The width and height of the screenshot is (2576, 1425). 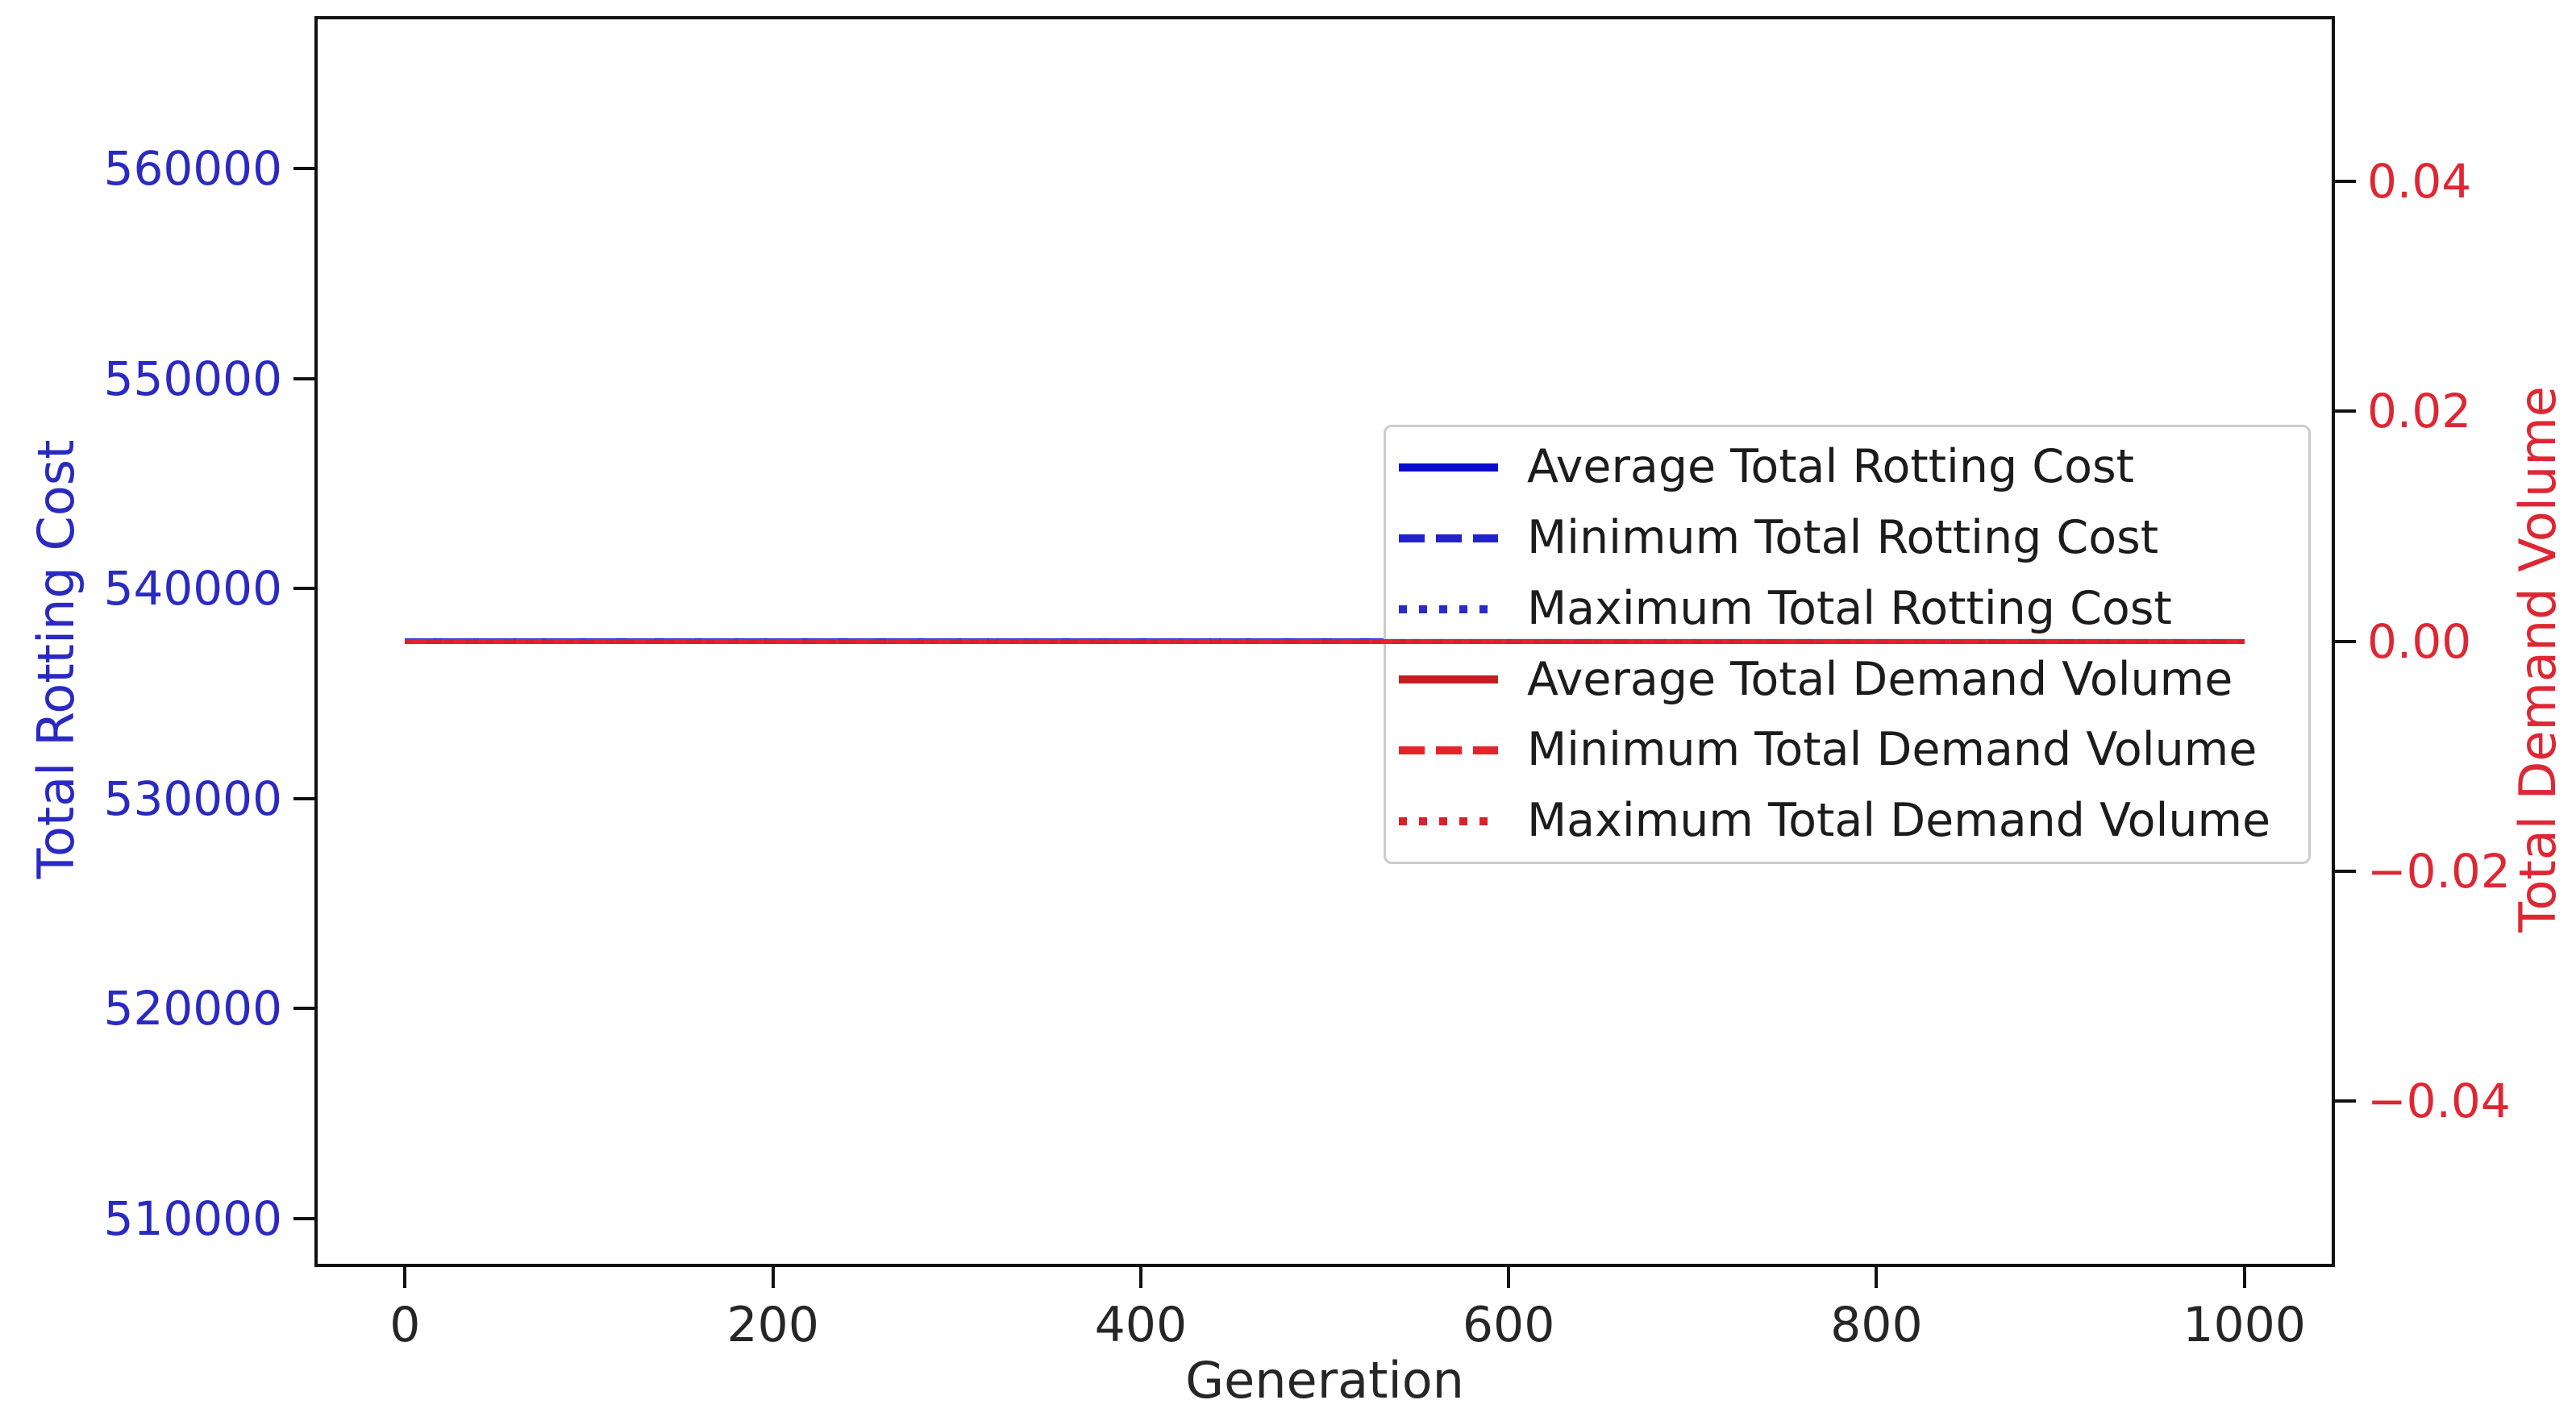 I want to click on left-y-tick-label: 520000, so click(x=192, y=1009).